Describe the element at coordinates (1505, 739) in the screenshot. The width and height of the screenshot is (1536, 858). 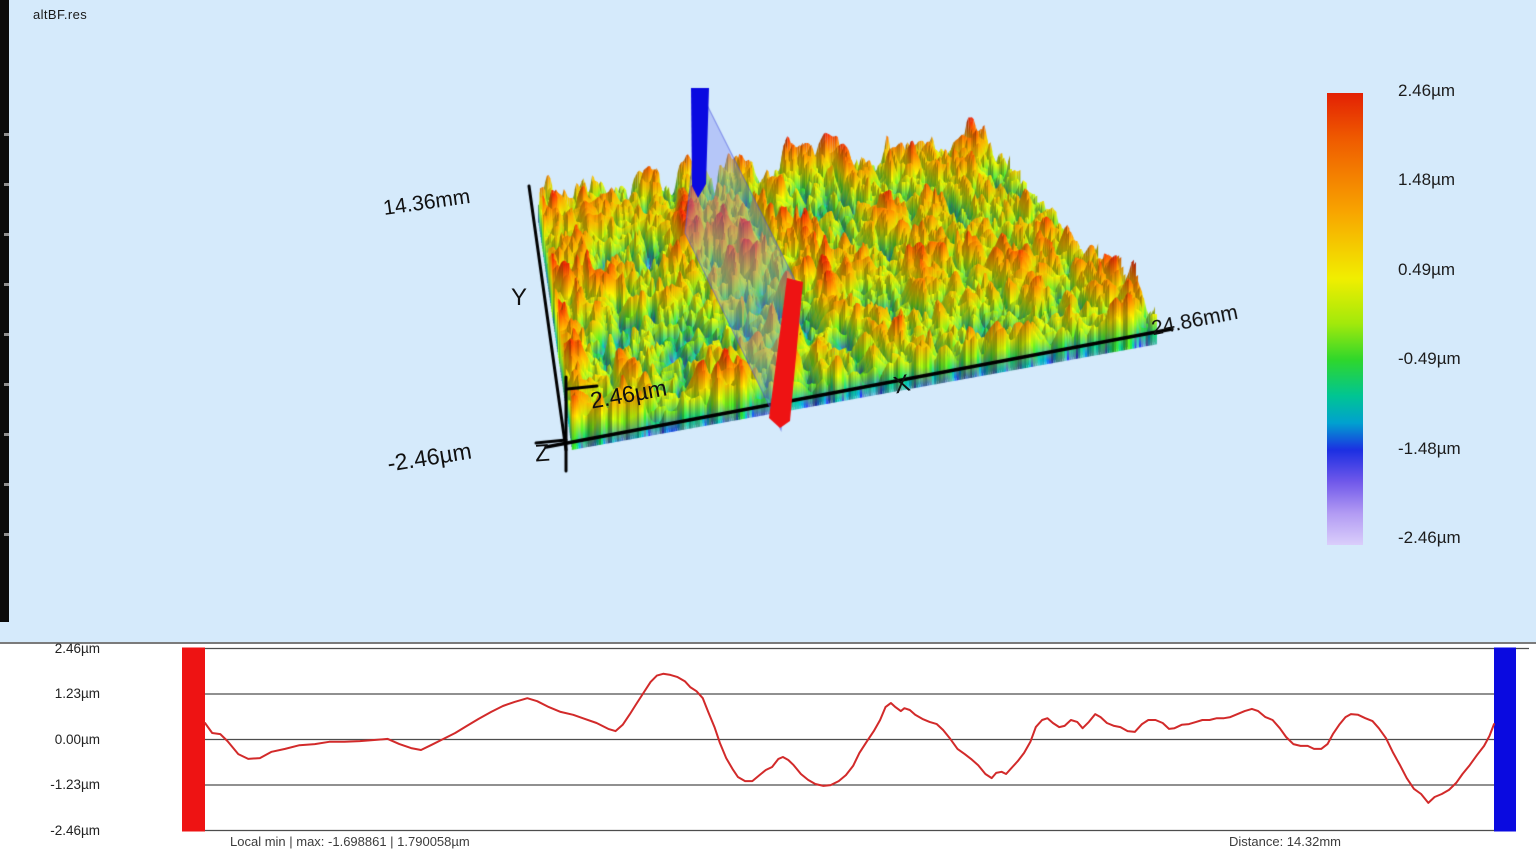
I see `profile-blue-cursor` at that location.